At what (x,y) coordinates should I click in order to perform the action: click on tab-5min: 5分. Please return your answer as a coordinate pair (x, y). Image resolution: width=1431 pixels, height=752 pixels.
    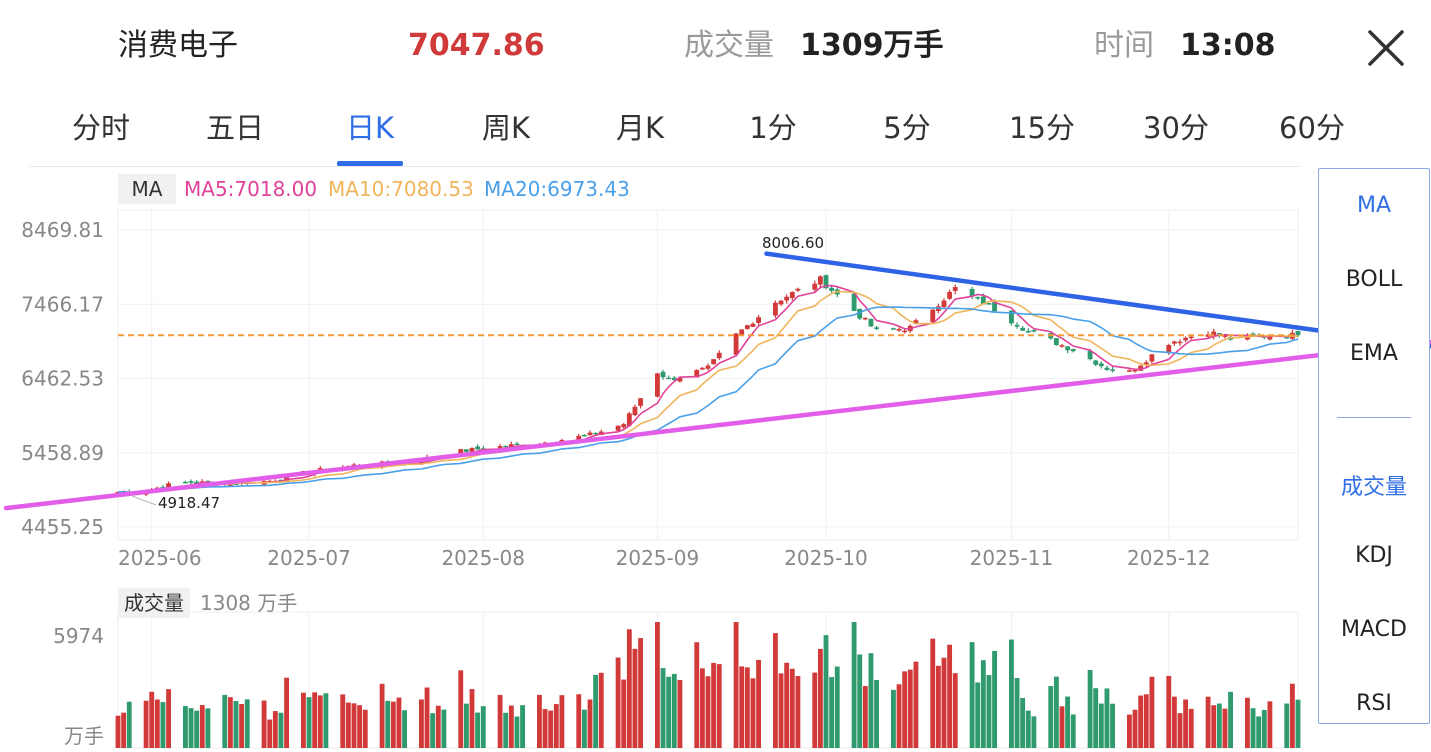
    Looking at the image, I should click on (907, 128).